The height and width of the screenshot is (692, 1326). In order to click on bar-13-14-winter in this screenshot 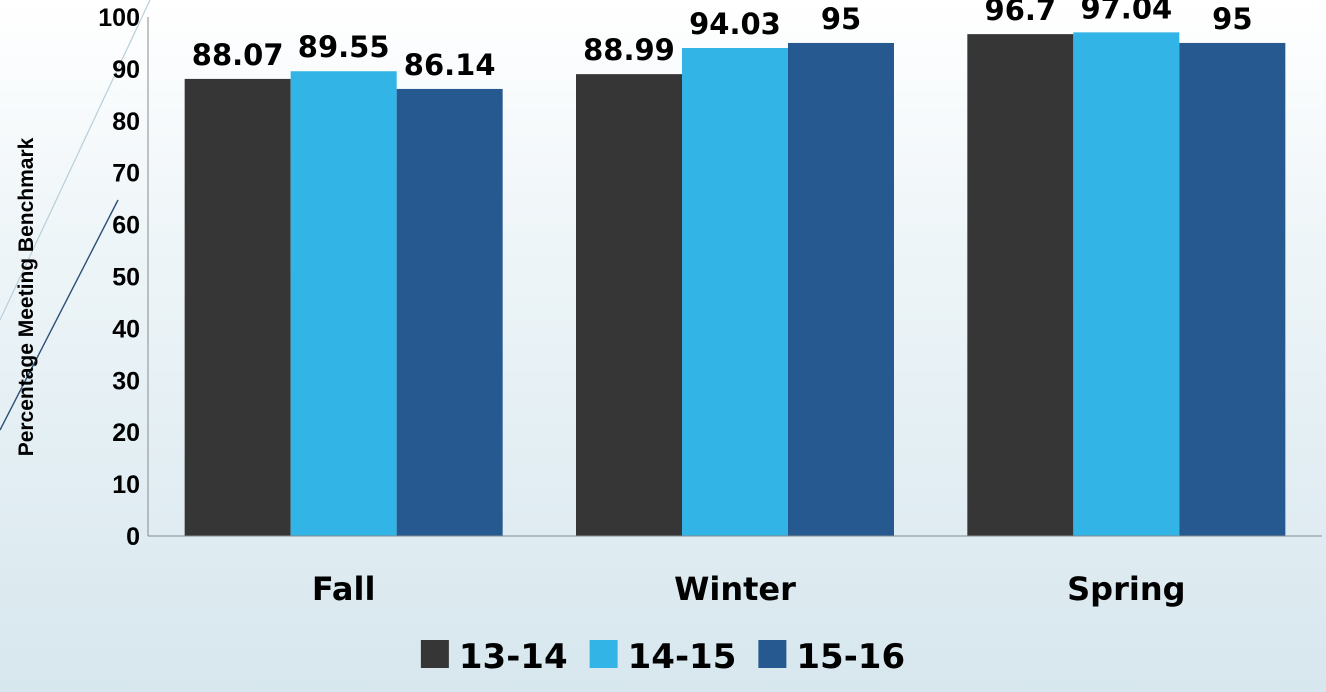, I will do `click(629, 305)`.